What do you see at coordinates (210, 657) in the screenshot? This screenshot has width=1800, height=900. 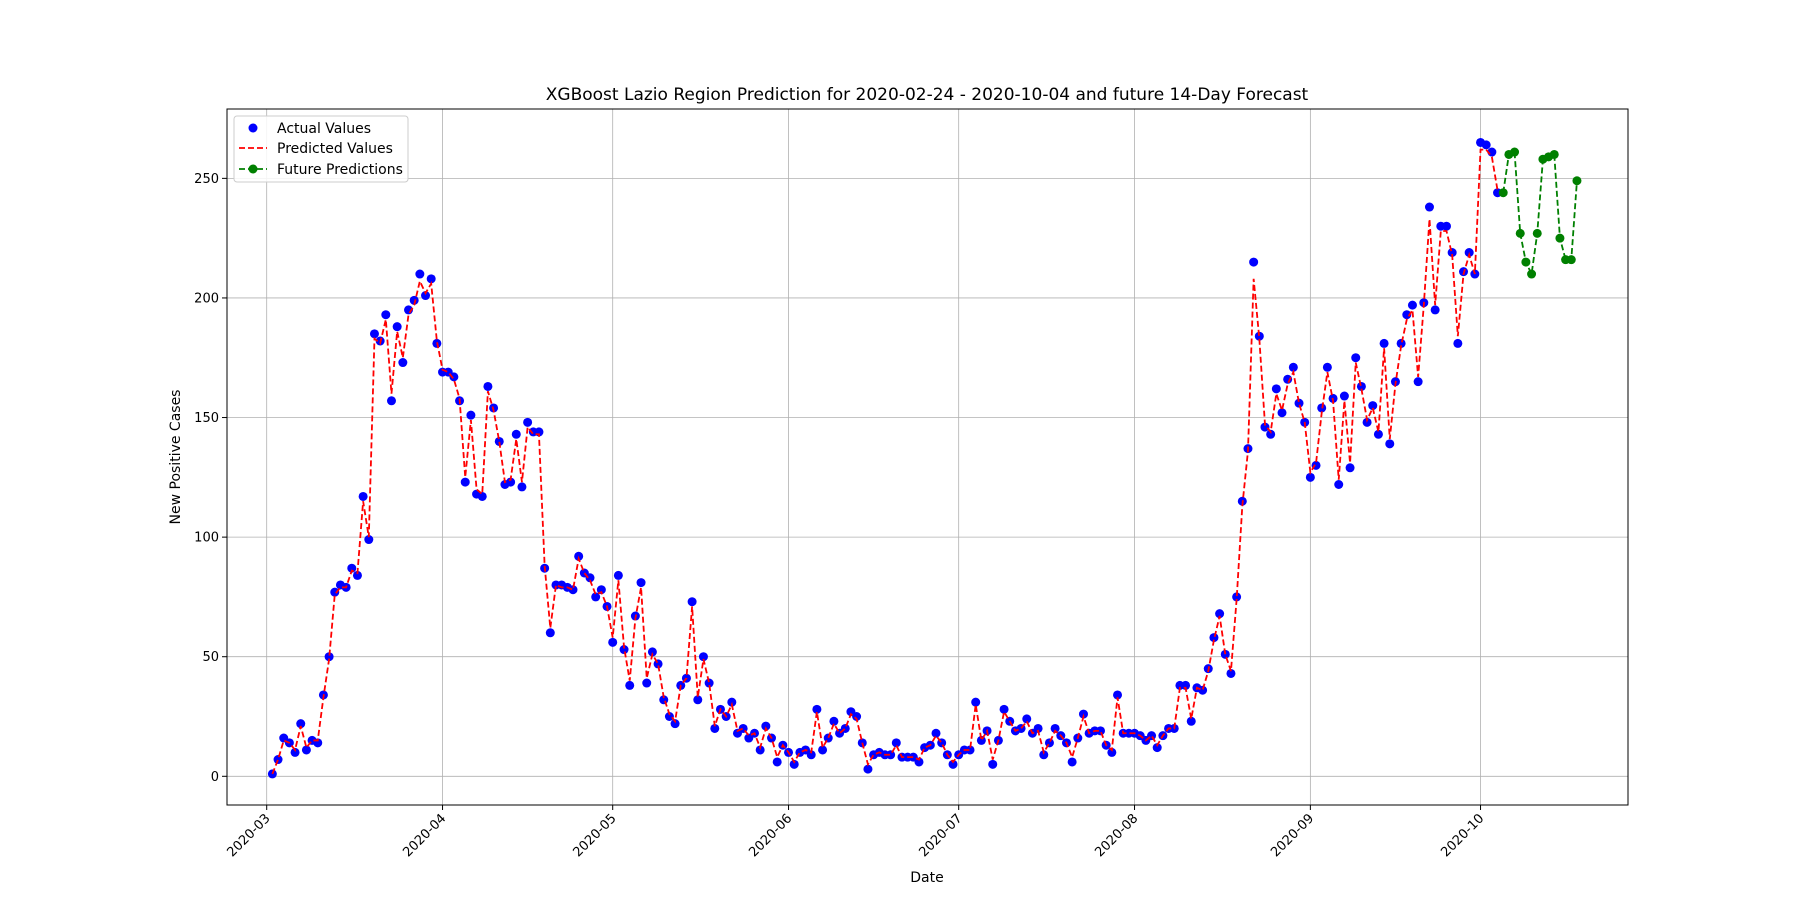 I see `y-tick-label: 50` at bounding box center [210, 657].